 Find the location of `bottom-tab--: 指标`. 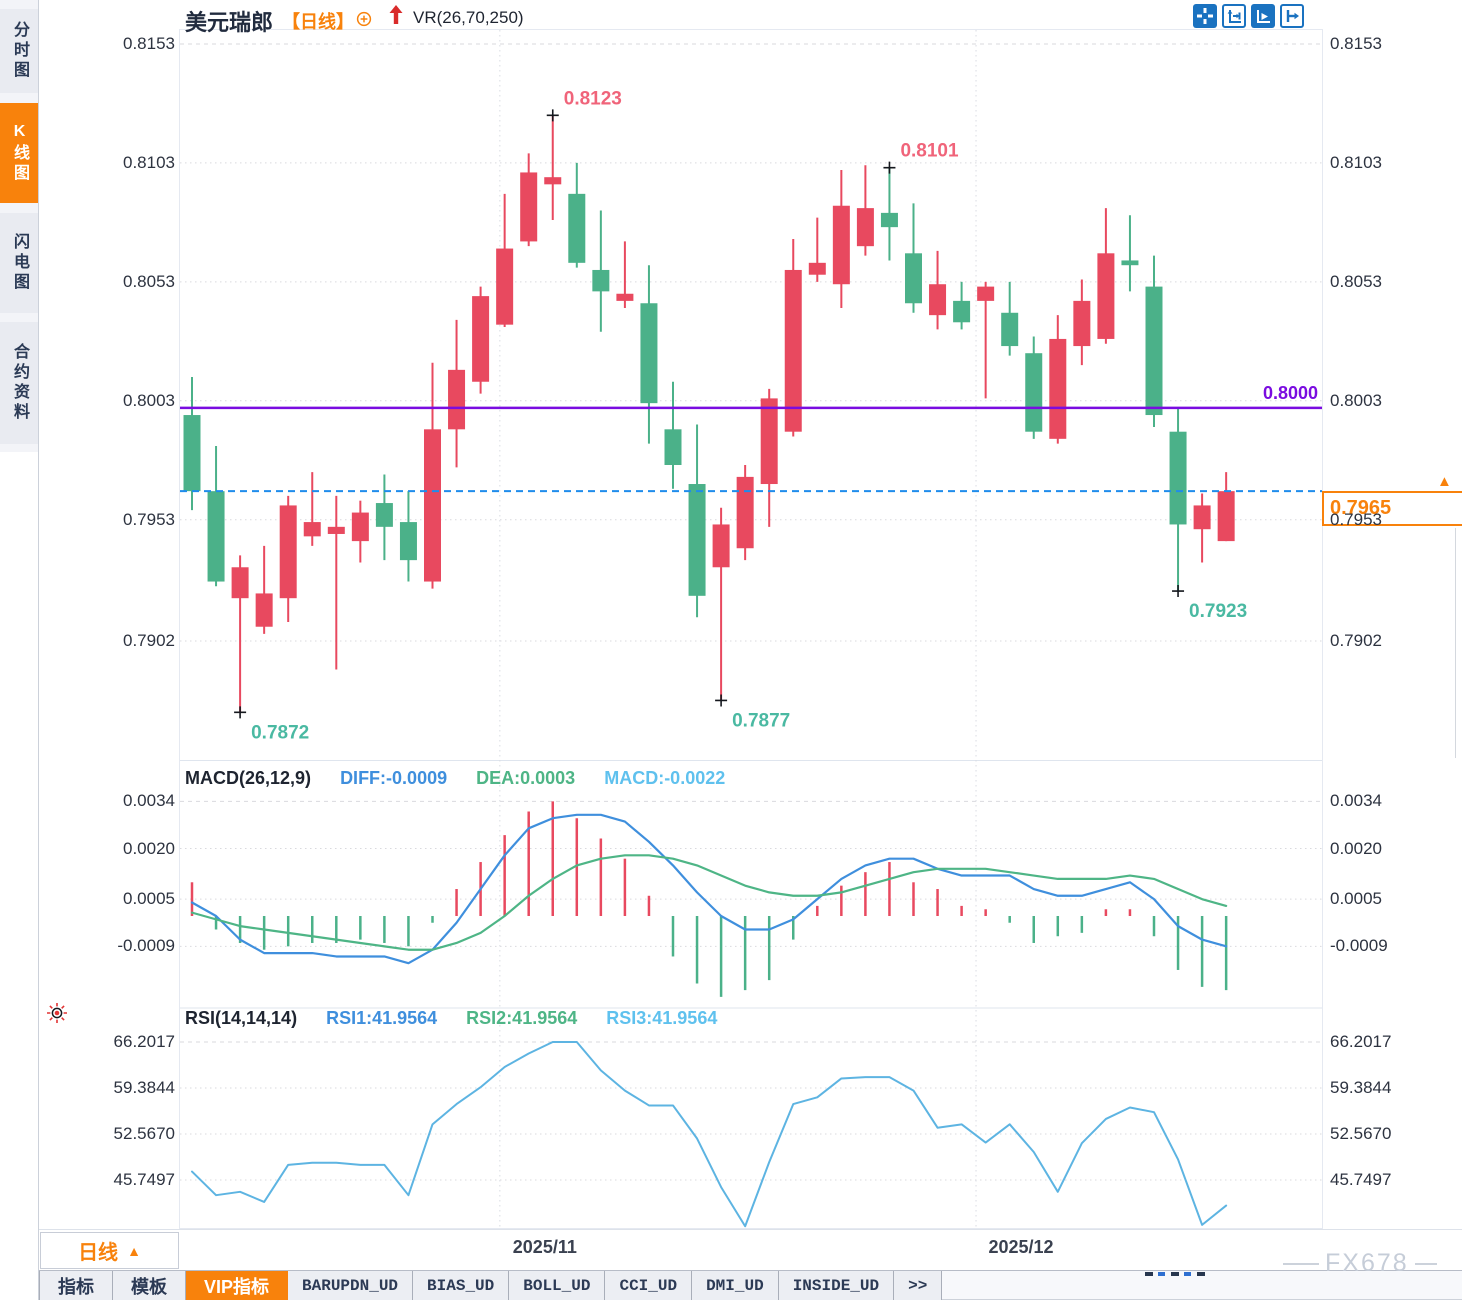

bottom-tab--: 指标 is located at coordinates (76, 1285).